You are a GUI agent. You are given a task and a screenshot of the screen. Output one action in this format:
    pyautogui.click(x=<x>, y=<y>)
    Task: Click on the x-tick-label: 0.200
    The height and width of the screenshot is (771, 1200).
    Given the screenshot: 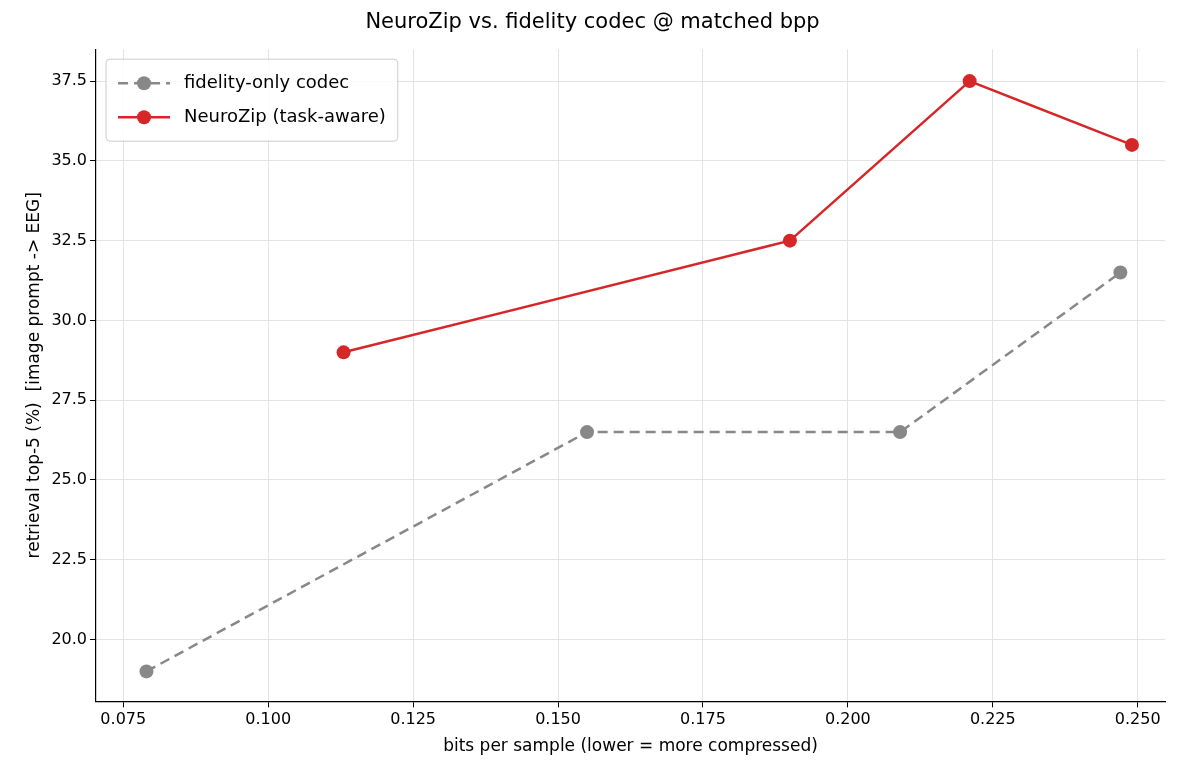 What is the action you would take?
    pyautogui.click(x=848, y=719)
    